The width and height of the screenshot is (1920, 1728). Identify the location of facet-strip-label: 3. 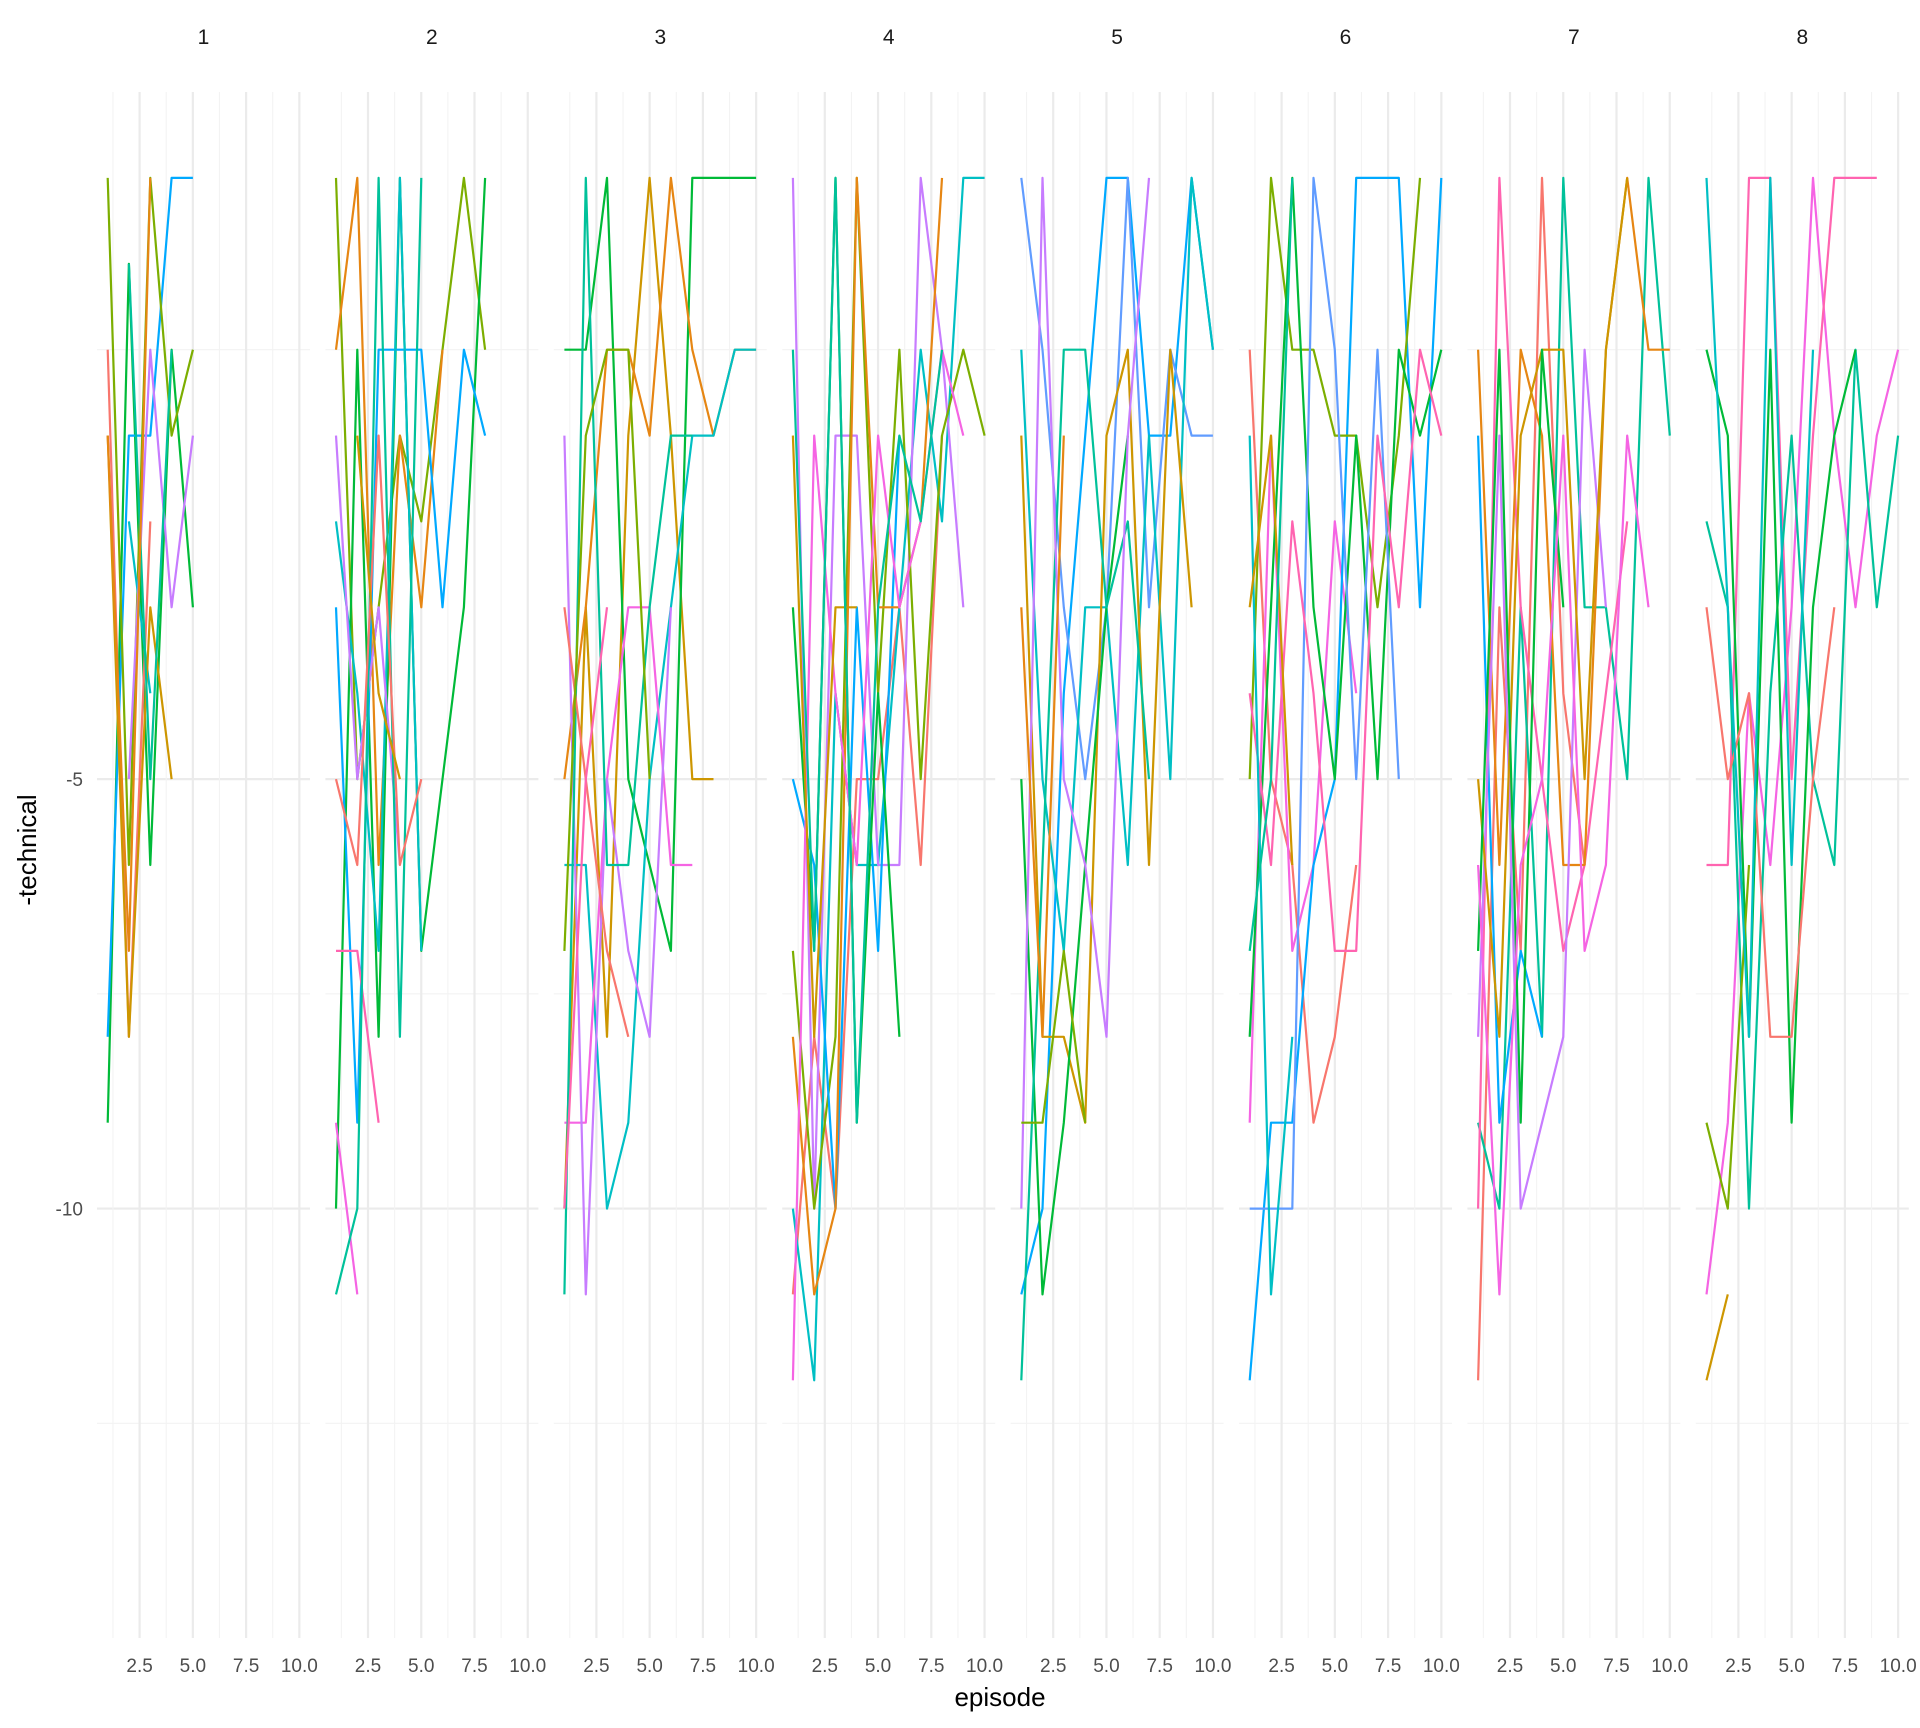
(660, 37).